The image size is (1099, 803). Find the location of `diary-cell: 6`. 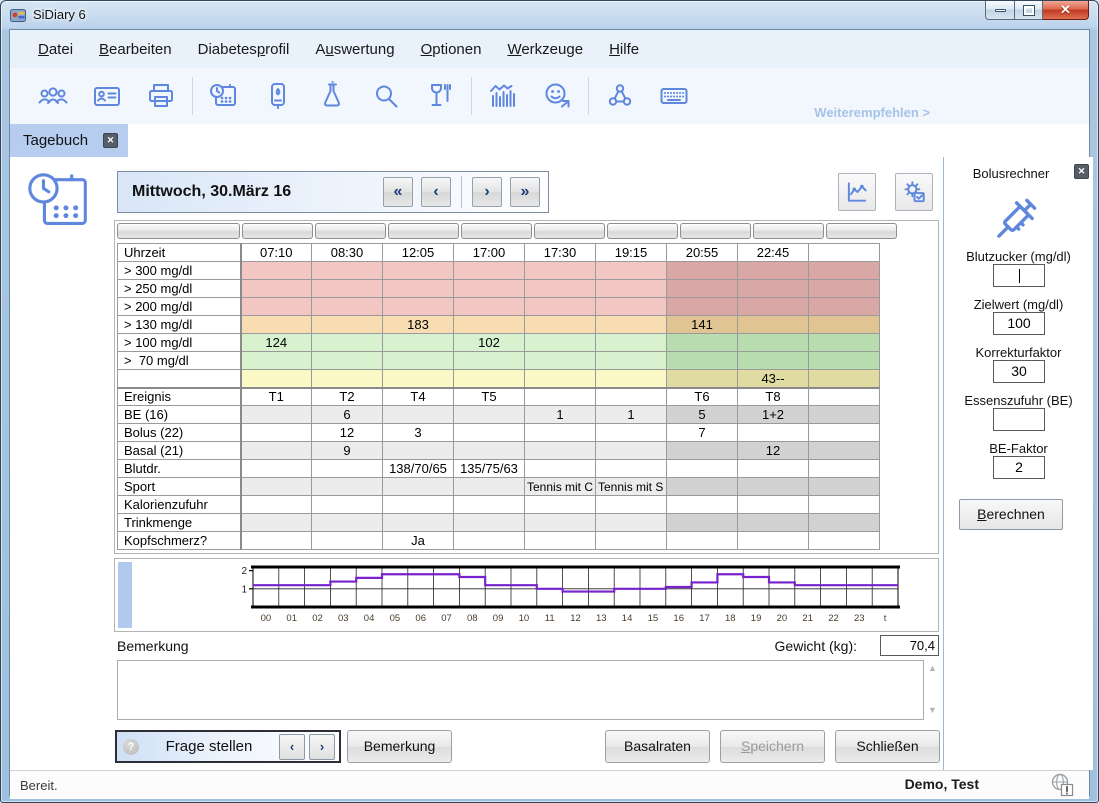

diary-cell: 6 is located at coordinates (347, 414).